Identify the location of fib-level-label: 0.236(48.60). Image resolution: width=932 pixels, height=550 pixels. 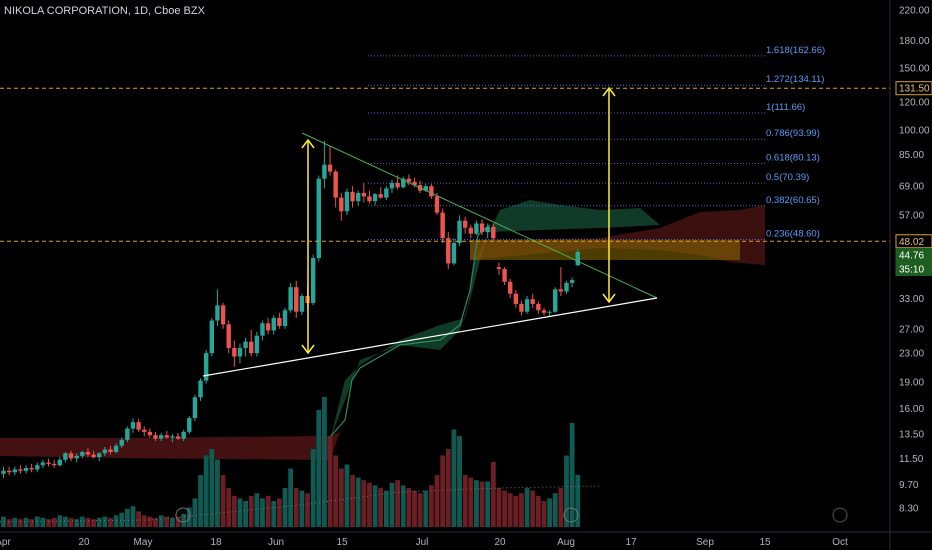
(793, 233).